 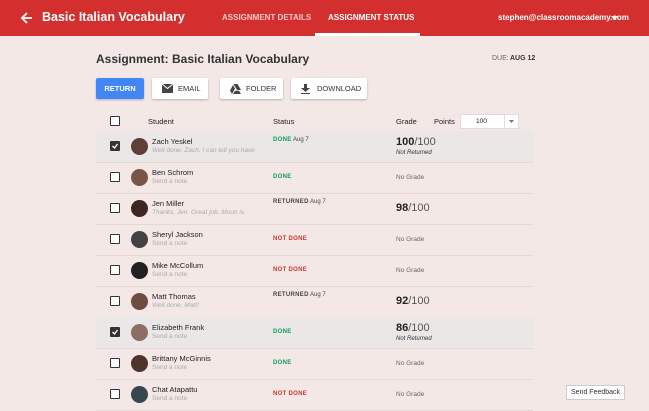 I want to click on col-status: Status, so click(x=284, y=121).